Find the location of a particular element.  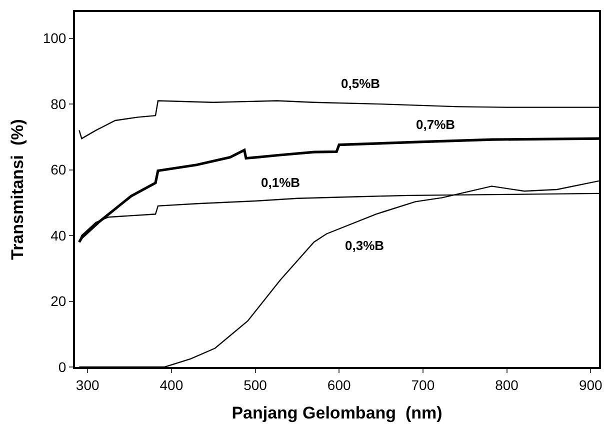

series-label: 0,3%B is located at coordinates (364, 245).